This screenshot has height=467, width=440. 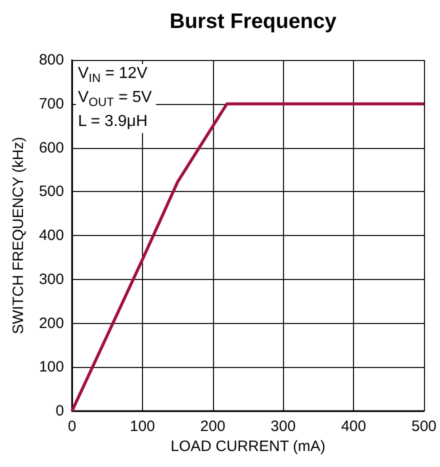 I want to click on annotation: V$_{IN}$ = 12V, so click(x=113, y=76).